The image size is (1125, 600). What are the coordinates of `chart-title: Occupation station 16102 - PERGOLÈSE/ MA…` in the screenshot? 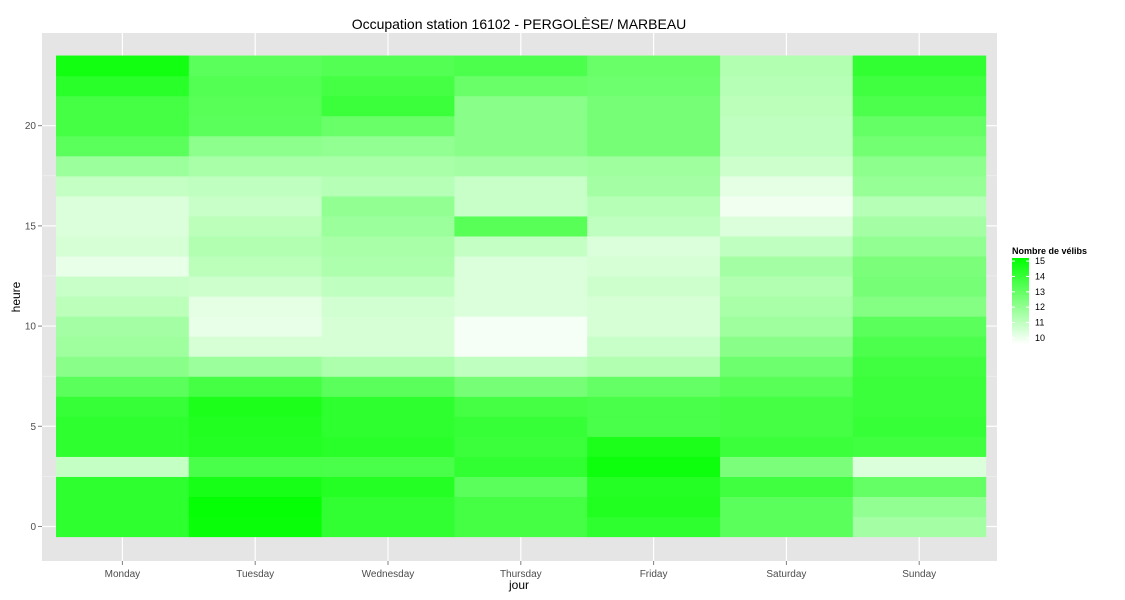 It's located at (519, 24).